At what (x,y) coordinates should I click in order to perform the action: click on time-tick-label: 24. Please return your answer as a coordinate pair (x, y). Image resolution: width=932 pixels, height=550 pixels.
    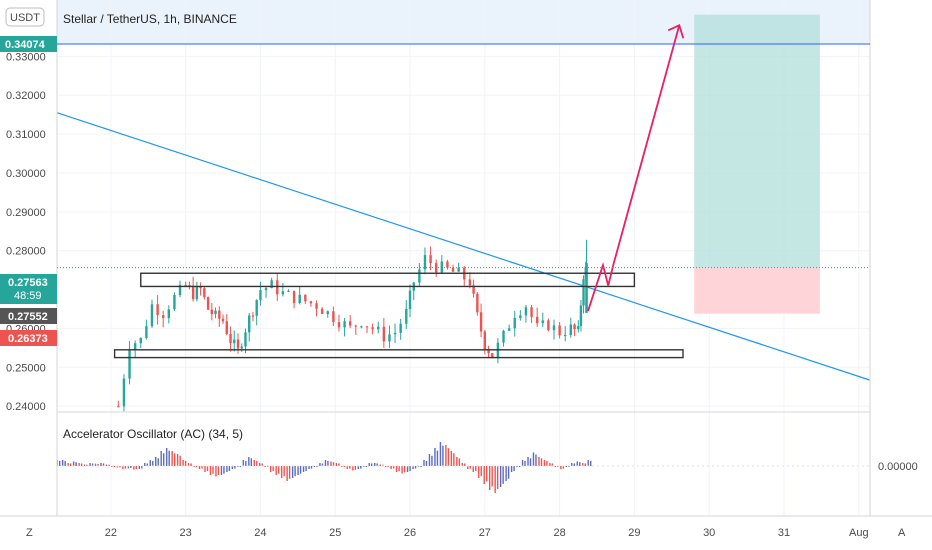
    Looking at the image, I should click on (260, 533).